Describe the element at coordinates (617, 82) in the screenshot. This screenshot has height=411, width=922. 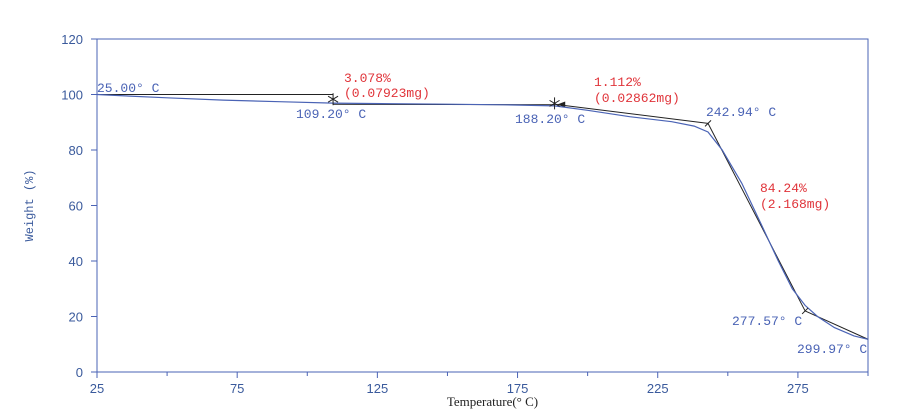
I see `weight-loss-percent: 1.112%` at that location.